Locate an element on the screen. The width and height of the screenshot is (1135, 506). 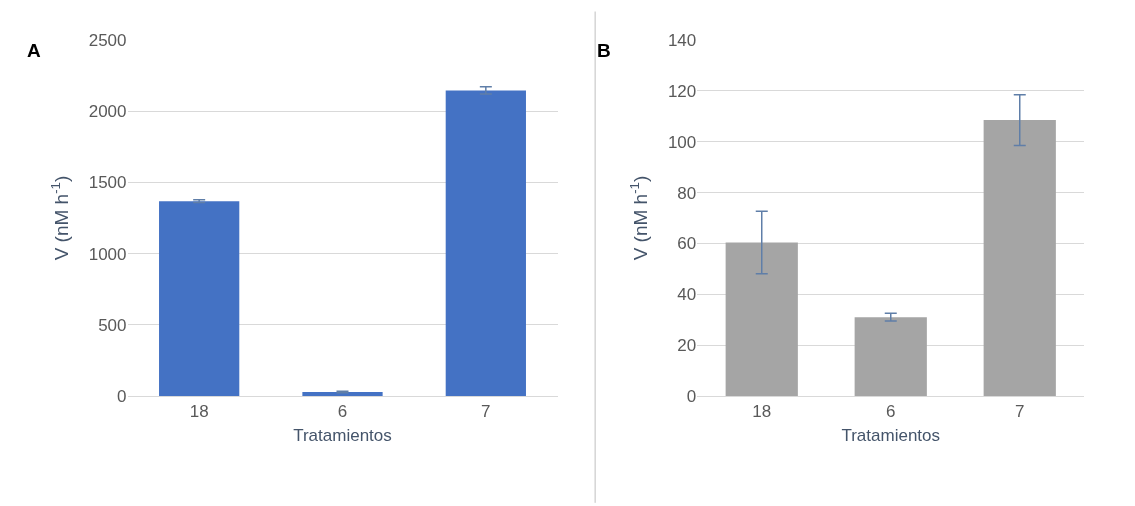
y-tick-label: 2500 is located at coordinates (107, 40).